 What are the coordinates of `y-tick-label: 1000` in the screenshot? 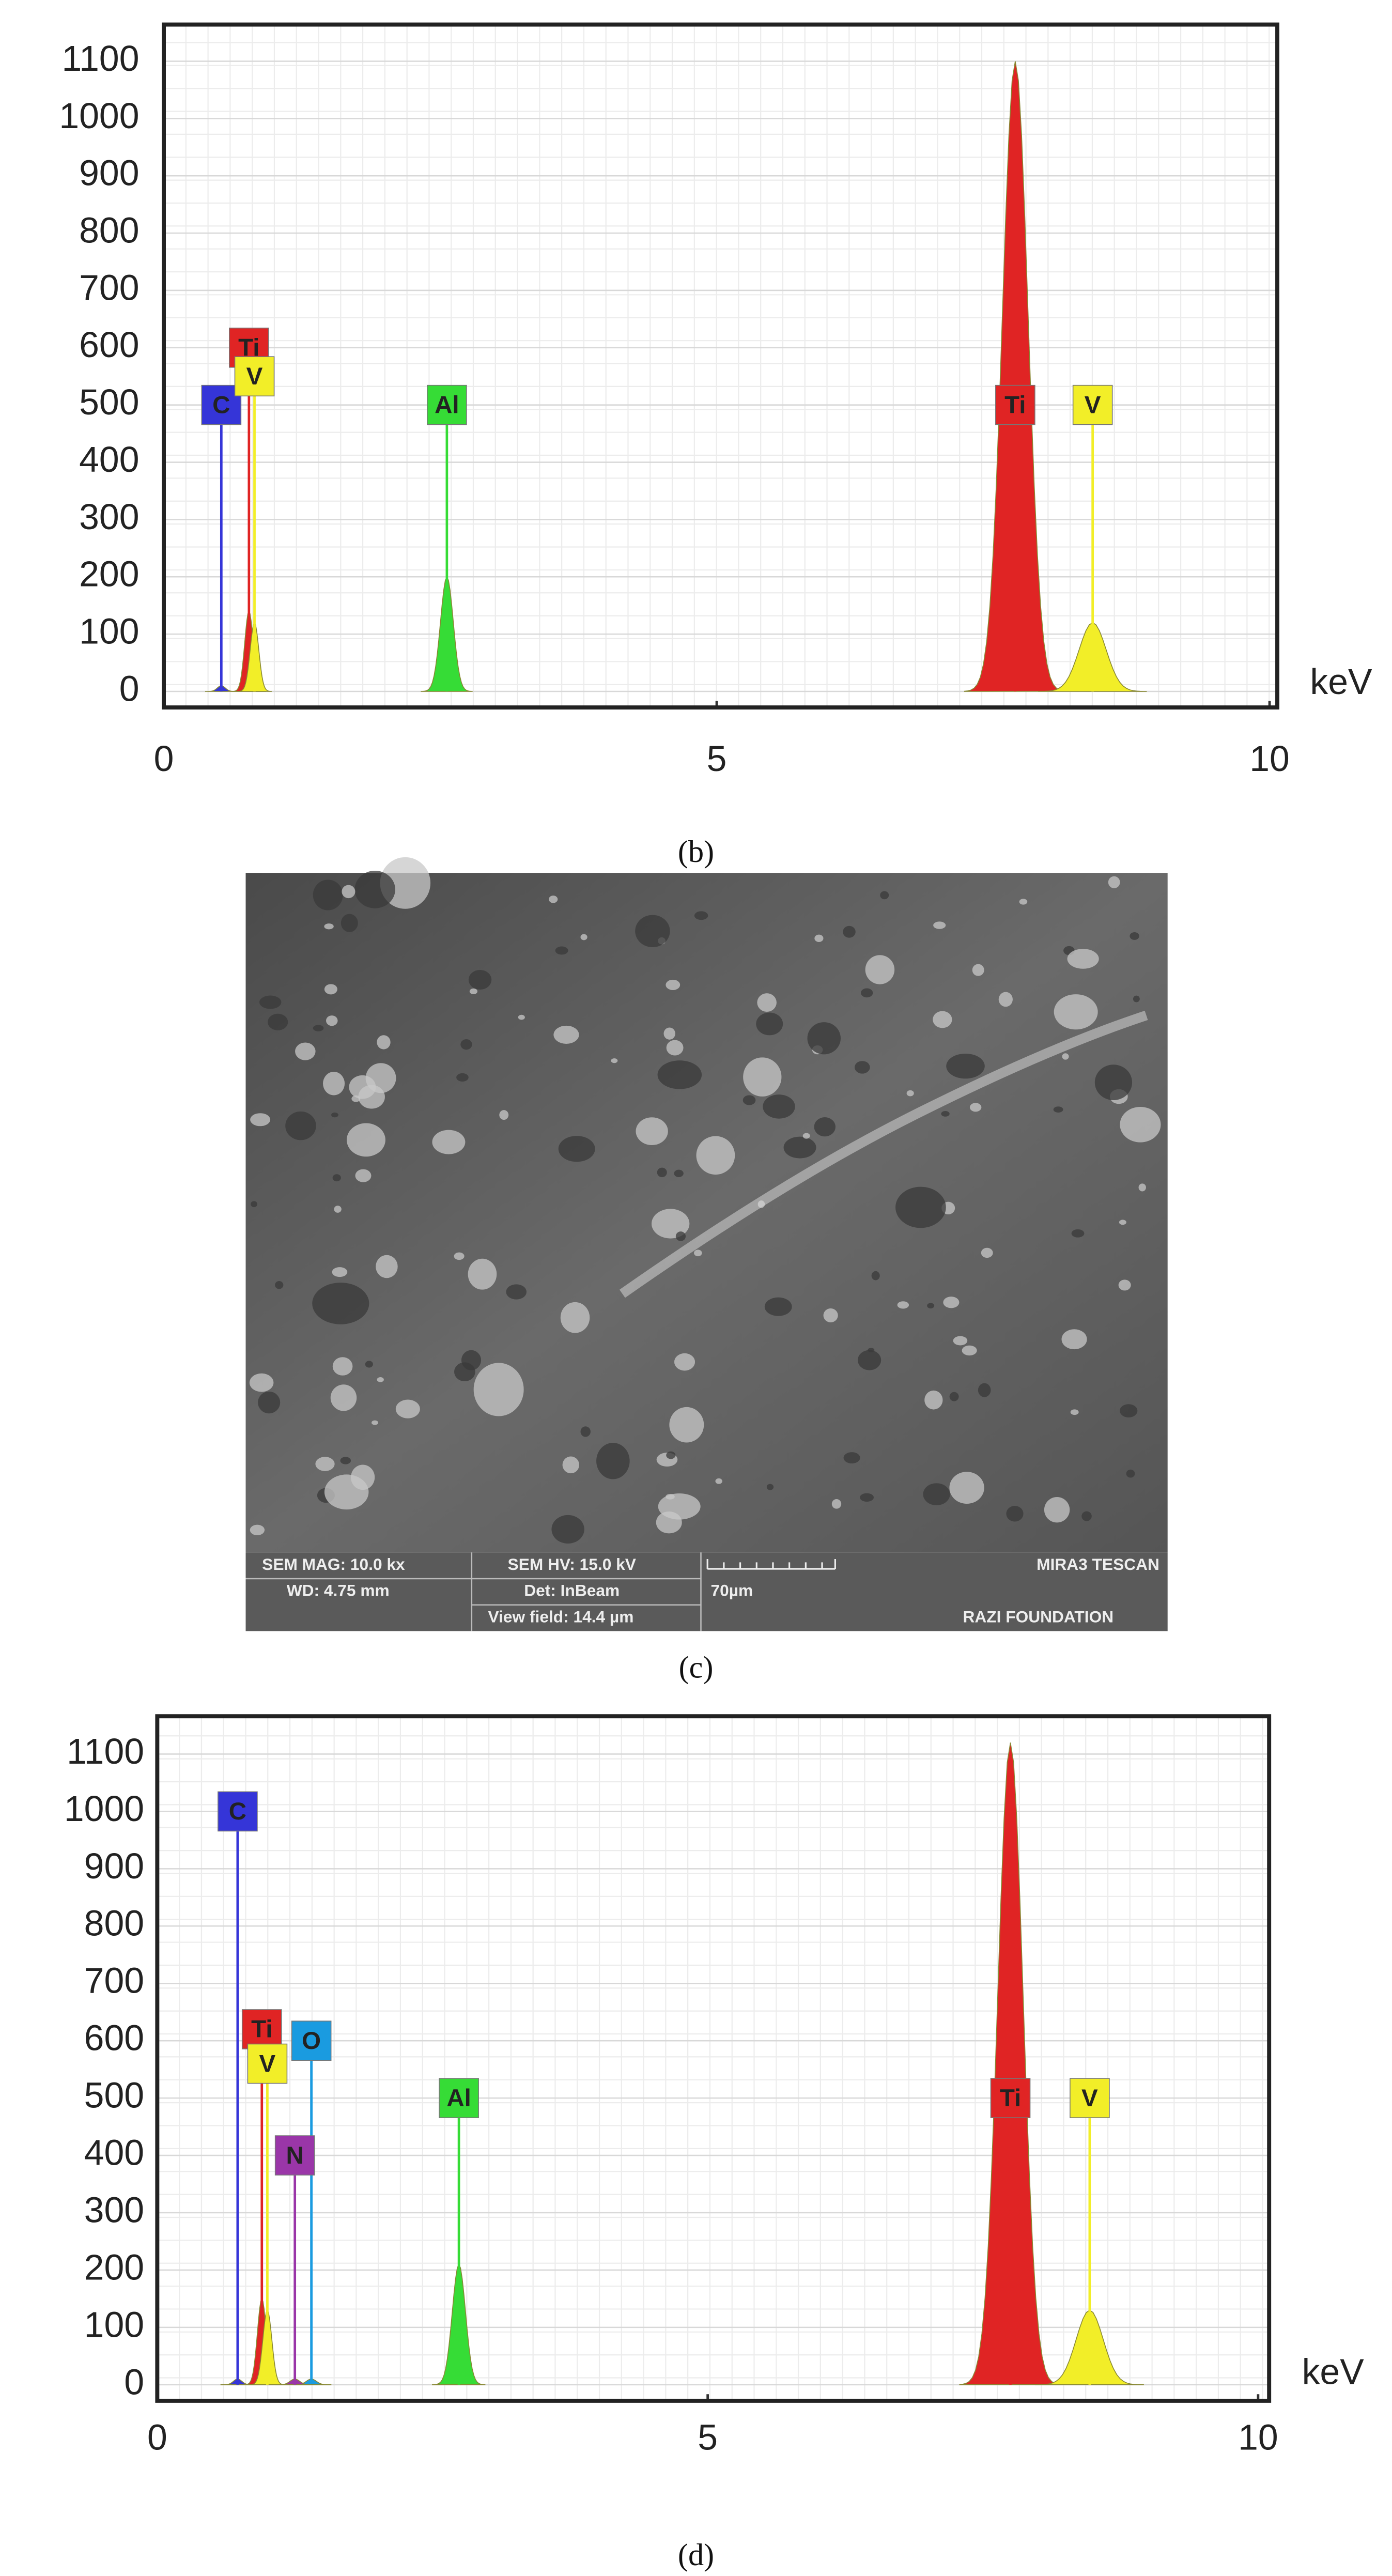 It's located at (99, 116).